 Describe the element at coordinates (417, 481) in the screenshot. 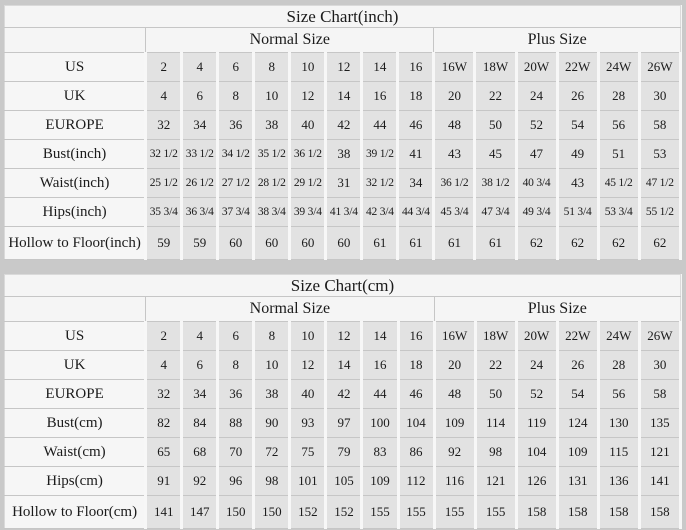

I see `normal-size-value-cell: 112` at that location.